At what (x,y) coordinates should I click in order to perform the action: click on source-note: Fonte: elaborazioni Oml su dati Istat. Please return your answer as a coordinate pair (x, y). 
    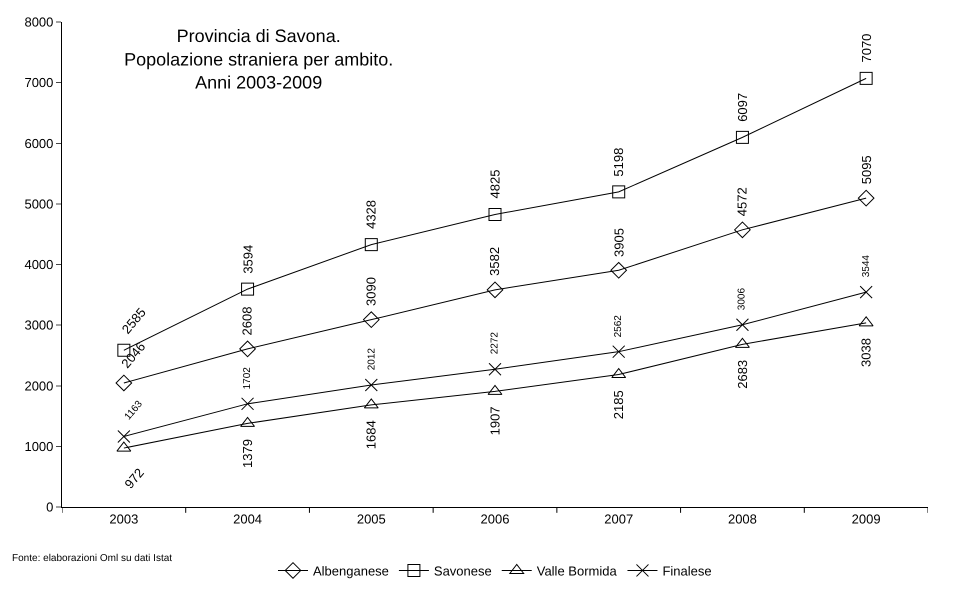
    Looking at the image, I should click on (92, 558).